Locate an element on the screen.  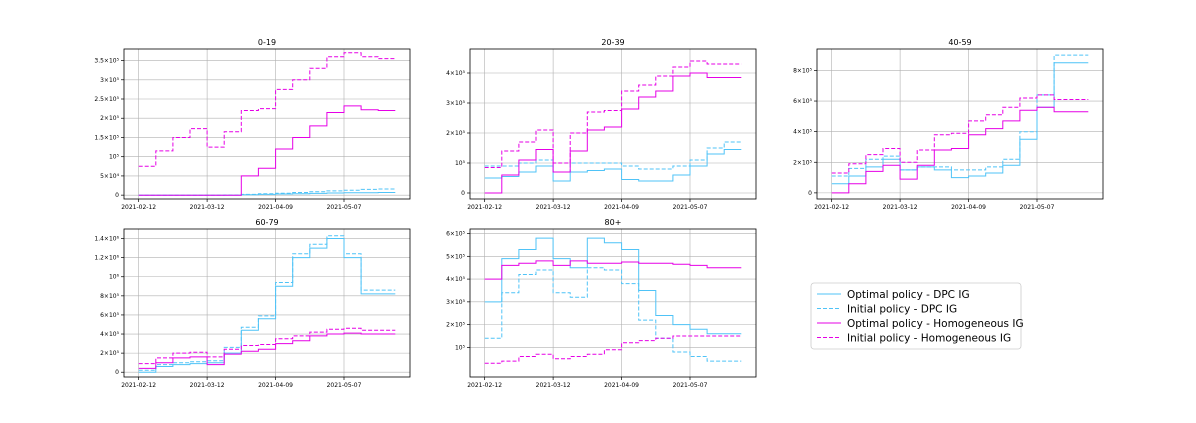
y-tick-label: 3.5×10⁵ is located at coordinates (106, 61).